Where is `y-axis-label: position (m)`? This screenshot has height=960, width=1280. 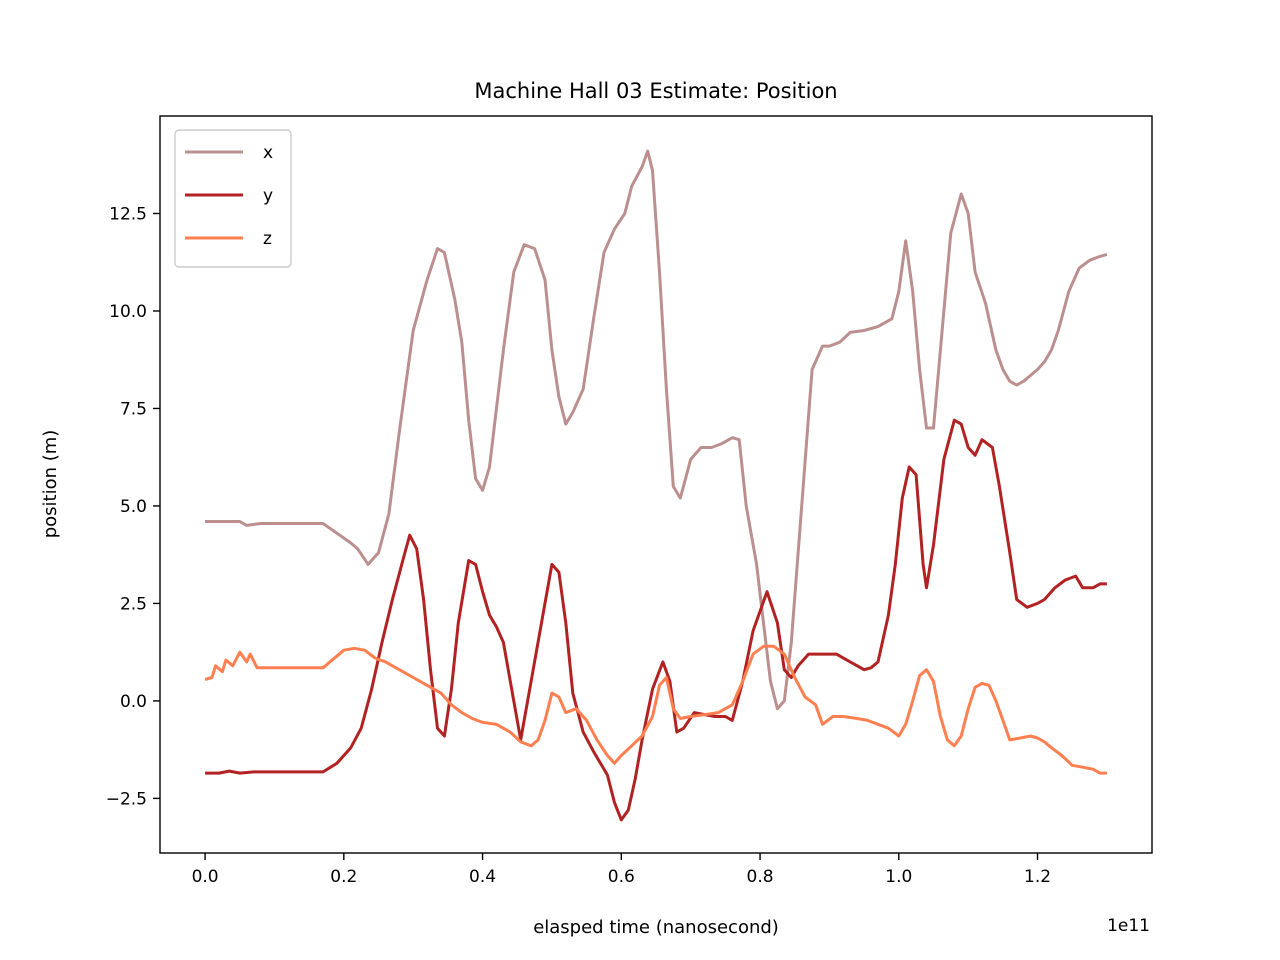
y-axis-label: position (m) is located at coordinates (50, 484).